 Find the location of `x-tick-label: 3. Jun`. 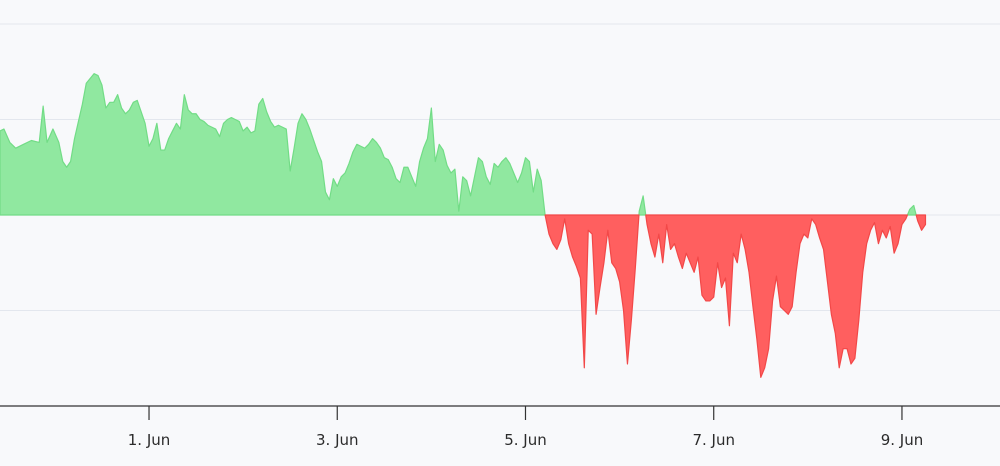

x-tick-label: 3. Jun is located at coordinates (337, 440).